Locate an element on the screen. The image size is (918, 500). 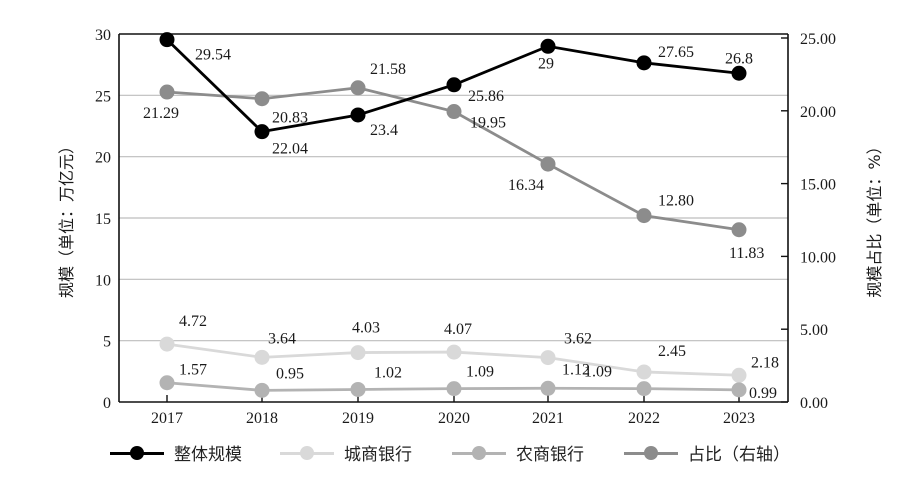
data-label: 16.34 is located at coordinates (526, 185).